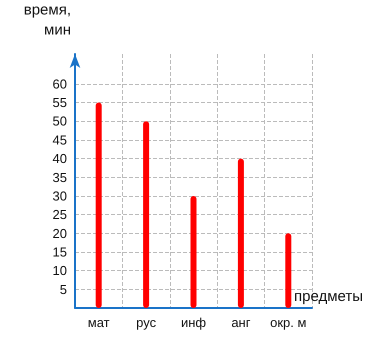 The height and width of the screenshot is (340, 382). I want to click on y-axis-title: время, мин, so click(47, 20).